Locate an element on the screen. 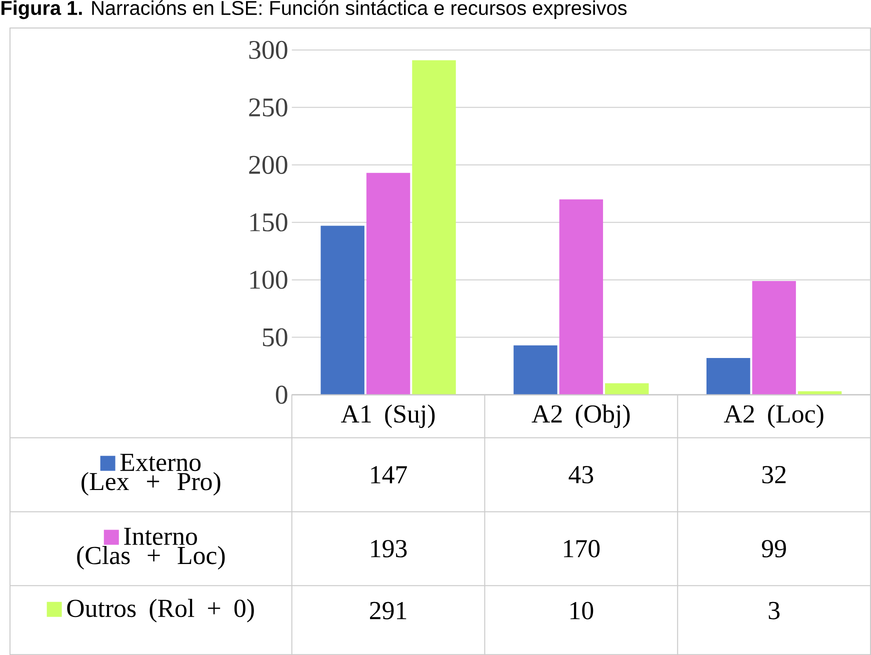 The width and height of the screenshot is (871, 655). legend-label: Outros (Rol + 0) is located at coordinates (160, 610).